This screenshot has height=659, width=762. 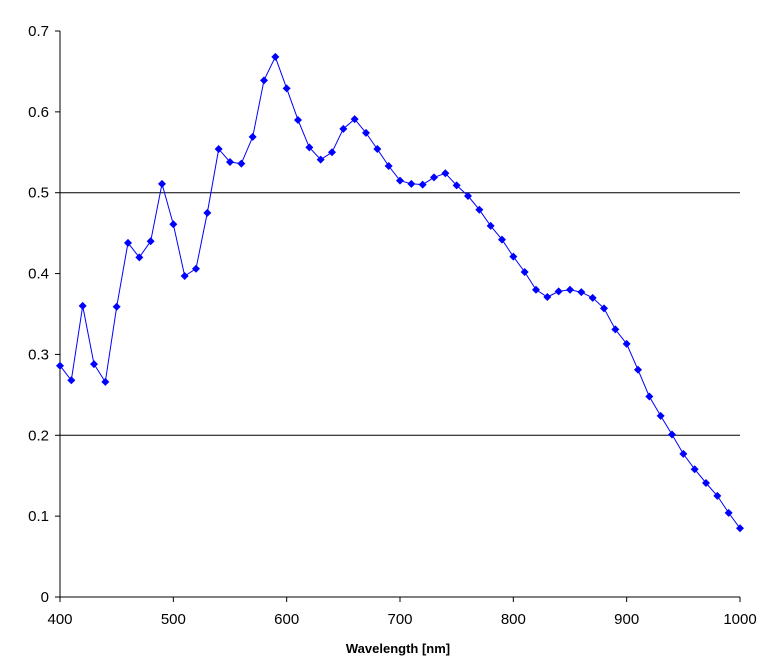 What do you see at coordinates (38, 274) in the screenshot?
I see `y-tick-label: 0.4` at bounding box center [38, 274].